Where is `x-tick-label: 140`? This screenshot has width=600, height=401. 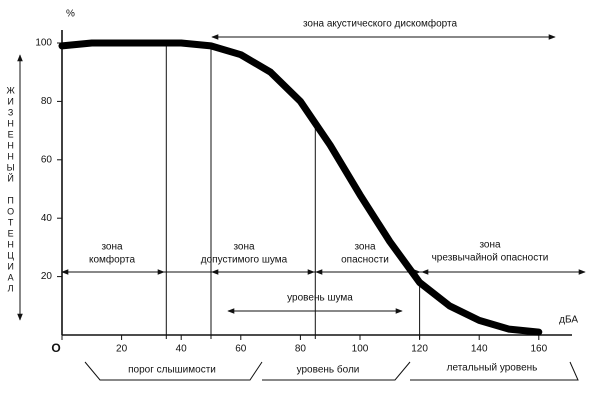 x-tick-label: 140 is located at coordinates (479, 349).